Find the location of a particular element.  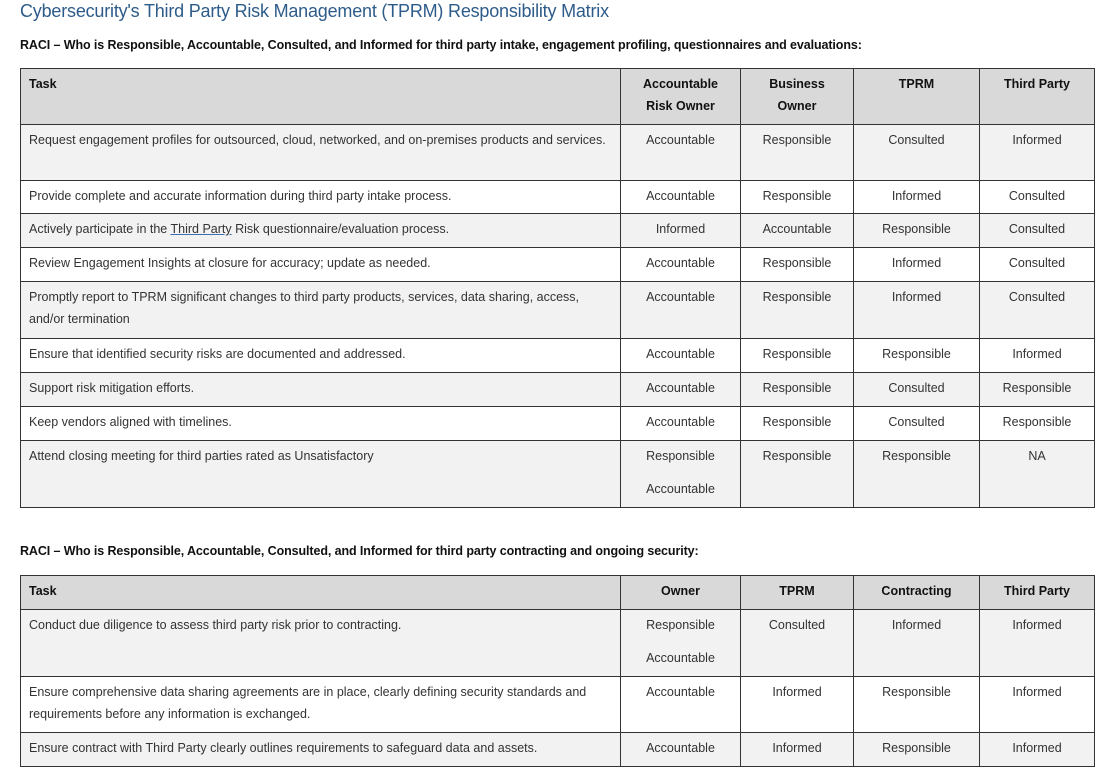

column-header: Owner is located at coordinates (680, 592).